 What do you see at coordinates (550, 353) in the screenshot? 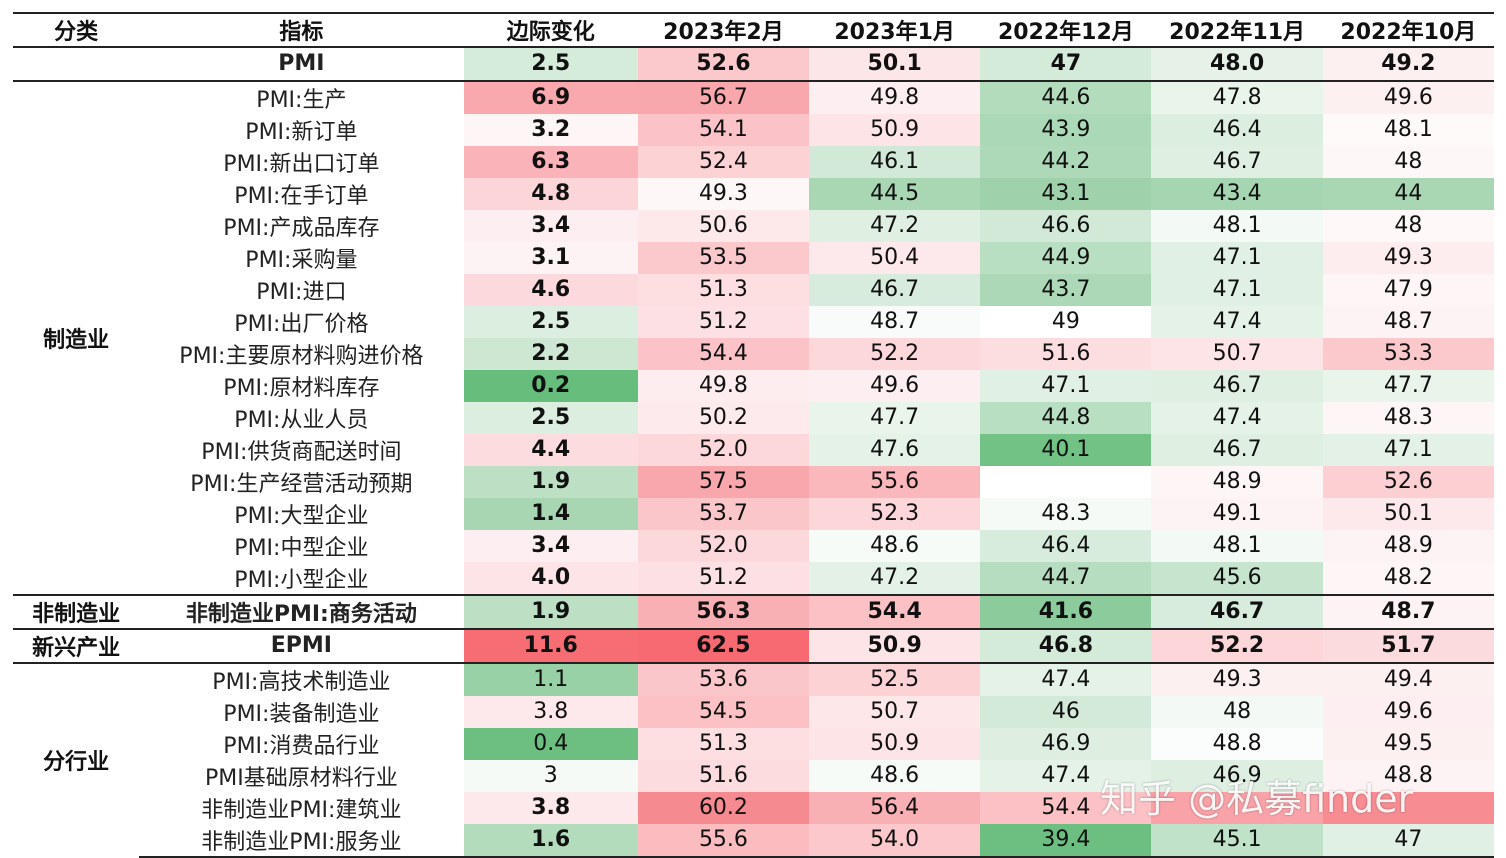
I see `change-cell: 2.2` at bounding box center [550, 353].